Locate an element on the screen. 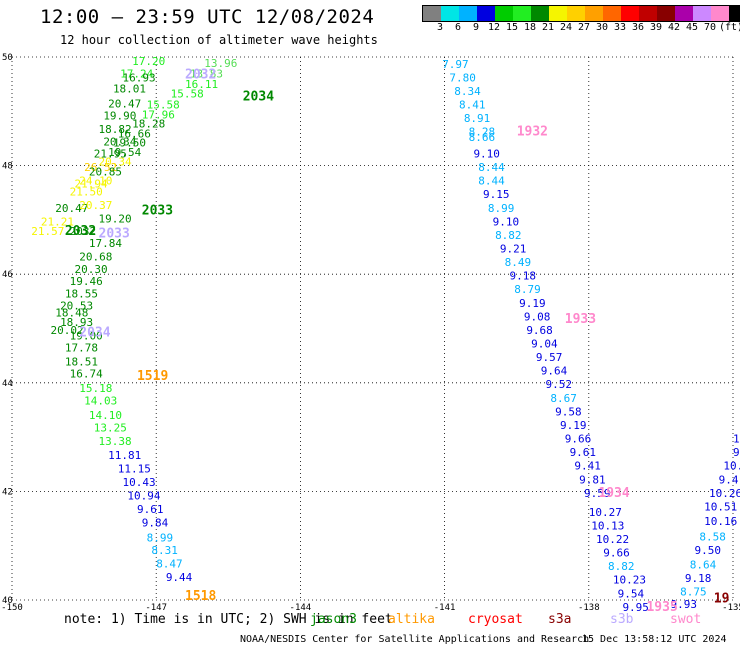 This screenshot has width=740, height=650. wave-height-value: 8.91 is located at coordinates (477, 118).